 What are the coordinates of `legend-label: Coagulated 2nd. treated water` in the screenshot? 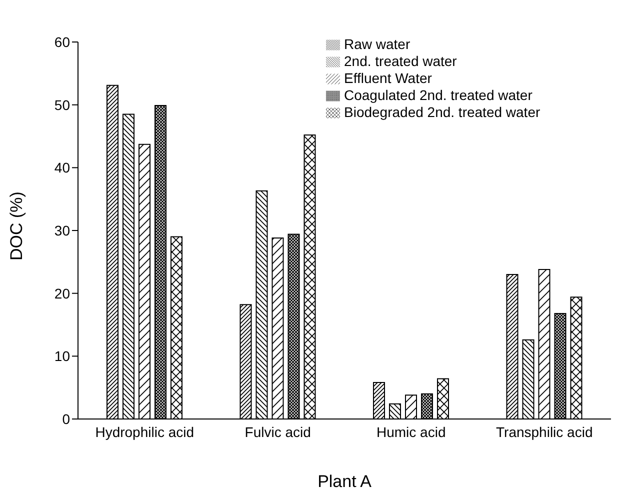 It's located at (438, 95).